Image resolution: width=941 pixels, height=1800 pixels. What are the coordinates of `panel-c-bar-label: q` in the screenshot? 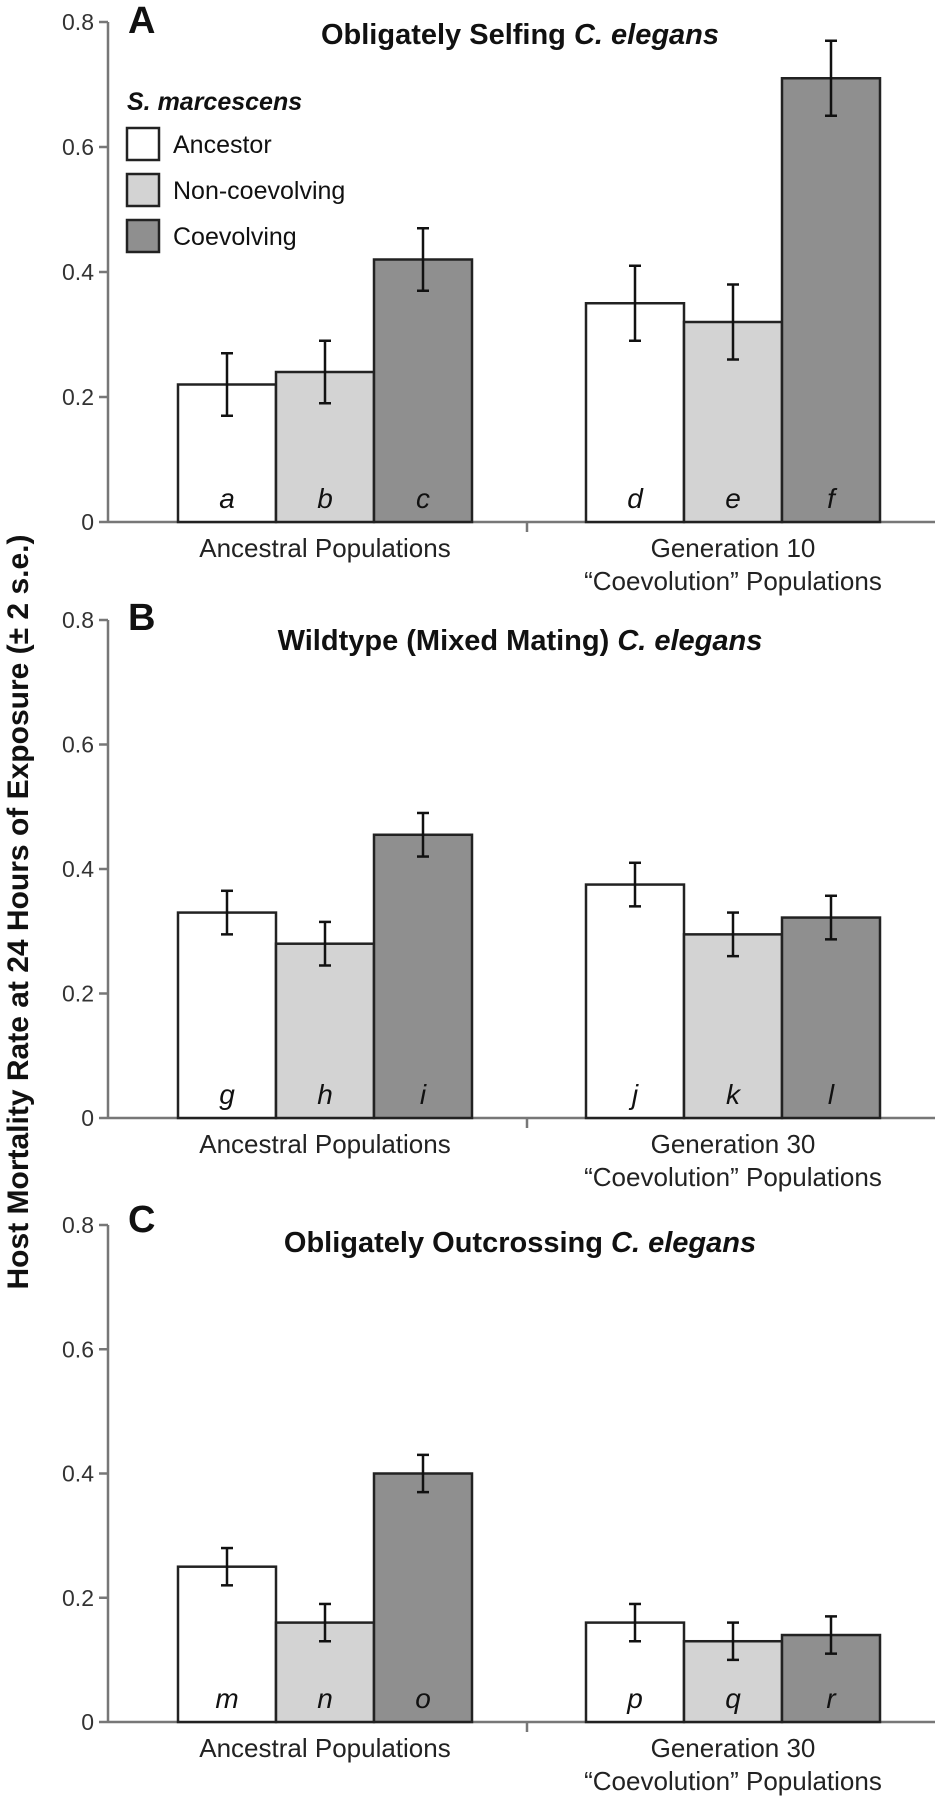 It's located at (733, 1698).